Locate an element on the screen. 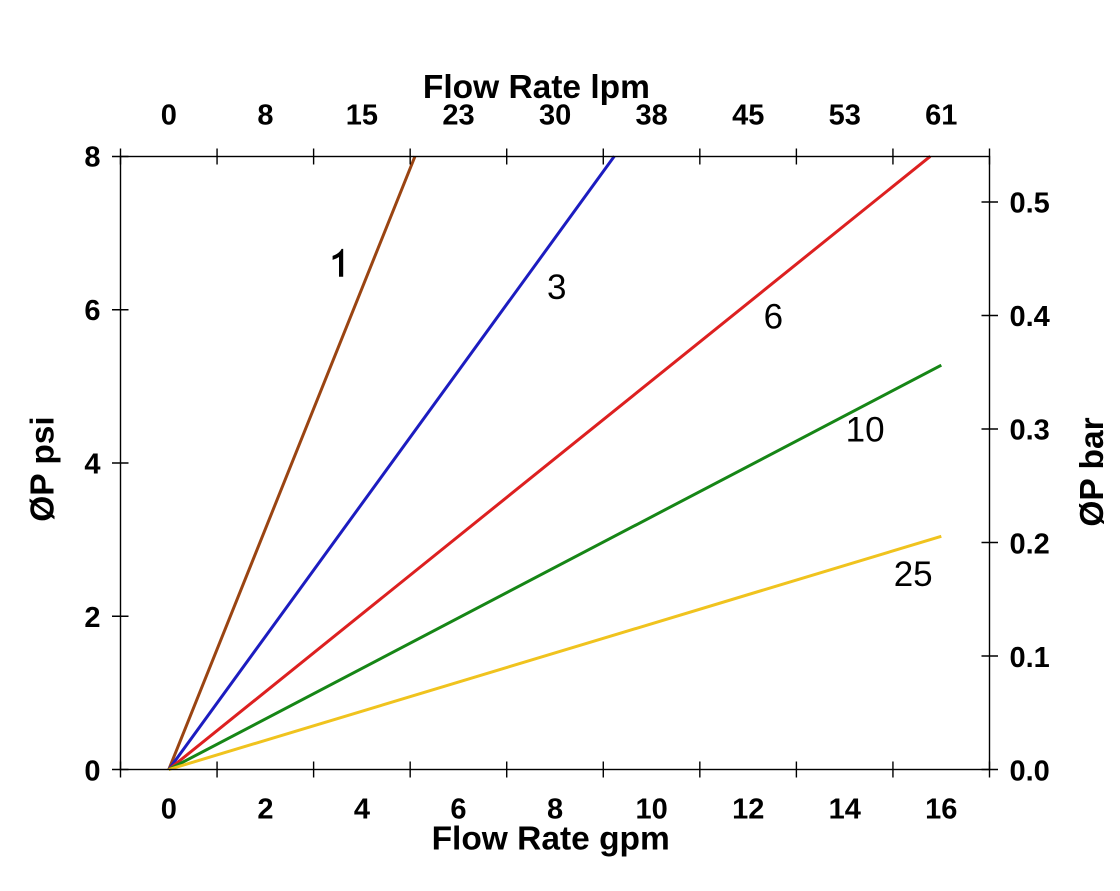 This screenshot has width=1120, height=891. svg-text: 0.4 is located at coordinates (1030, 317).